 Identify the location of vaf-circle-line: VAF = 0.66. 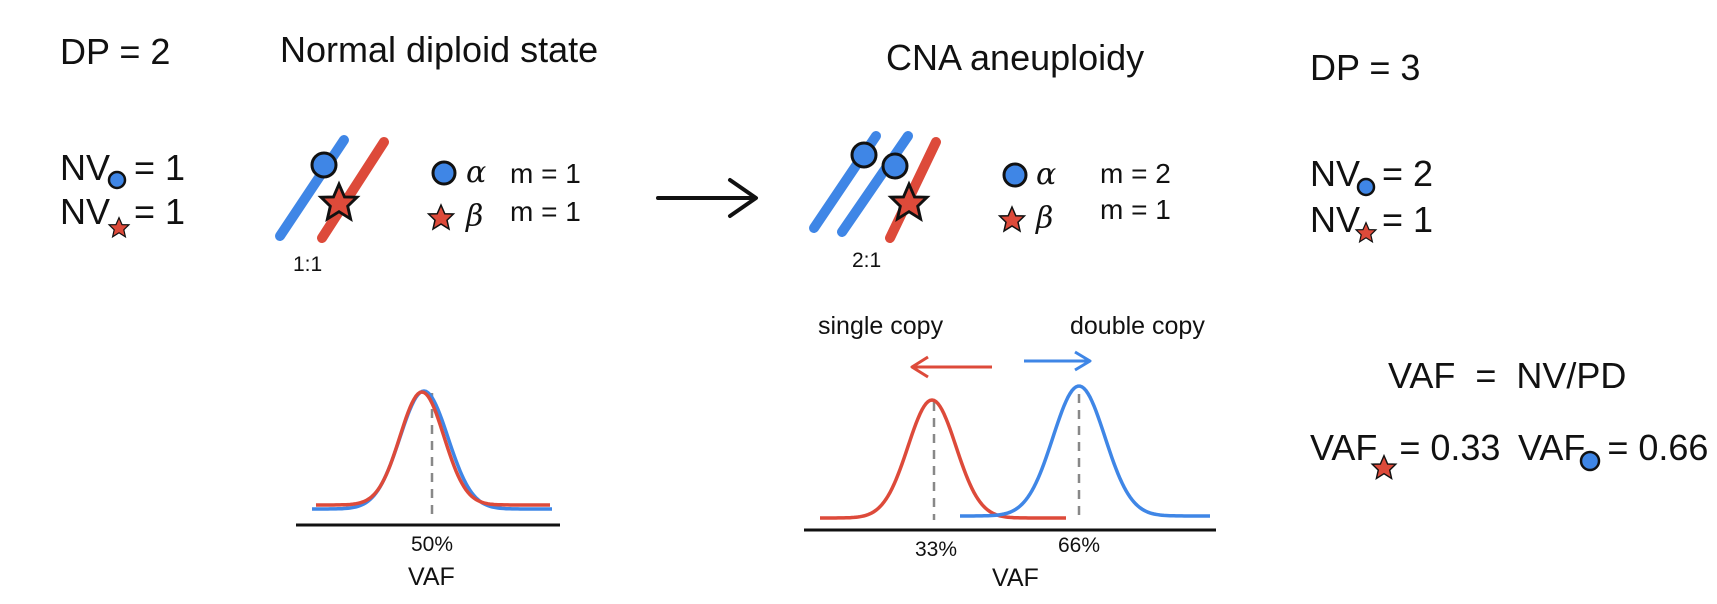
(1613, 448).